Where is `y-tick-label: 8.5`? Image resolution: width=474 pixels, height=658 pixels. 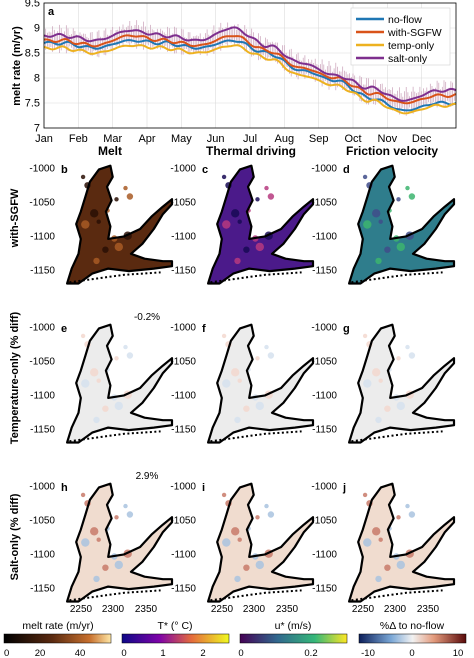
y-tick-label: 8.5 is located at coordinates (32, 54).